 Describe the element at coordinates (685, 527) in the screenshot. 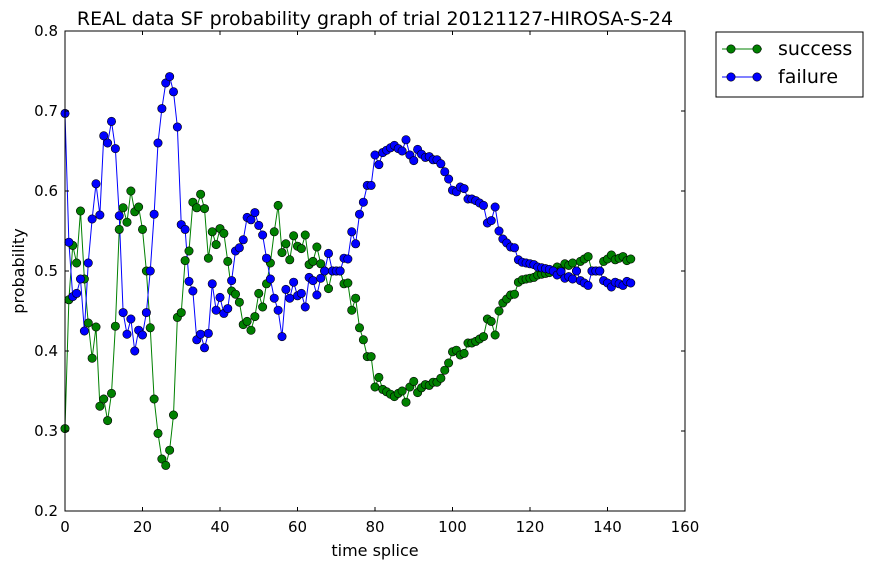

I see `x-tick-label: 160` at that location.